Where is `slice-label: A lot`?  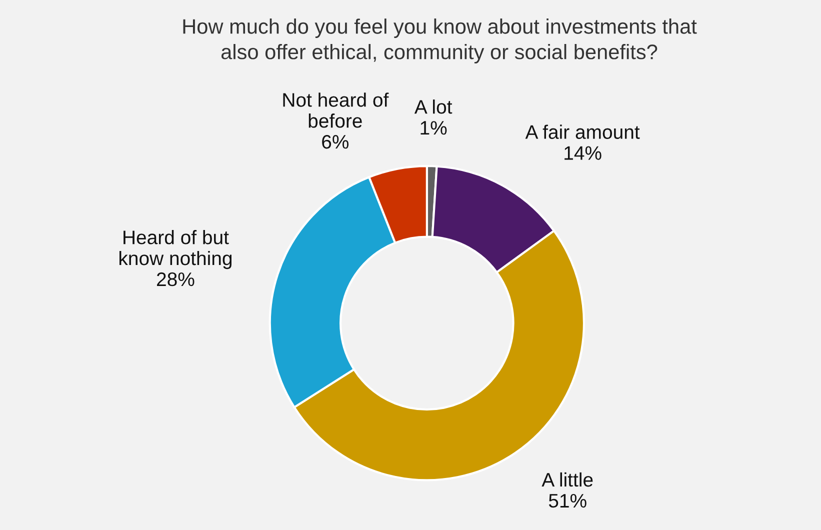 slice-label: A lot is located at coordinates (433, 107).